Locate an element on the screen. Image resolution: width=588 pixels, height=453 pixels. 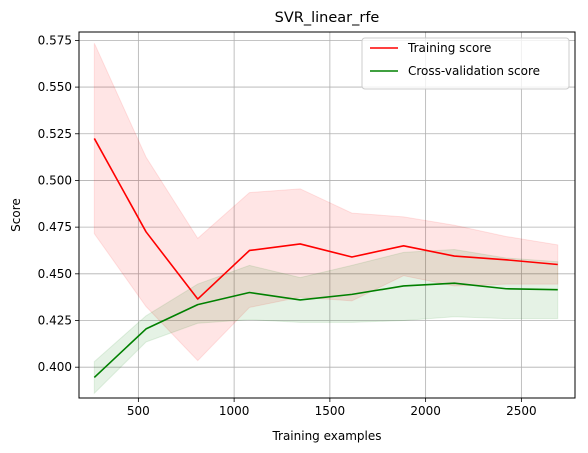
x-tick-label: 2500 is located at coordinates (521, 411).